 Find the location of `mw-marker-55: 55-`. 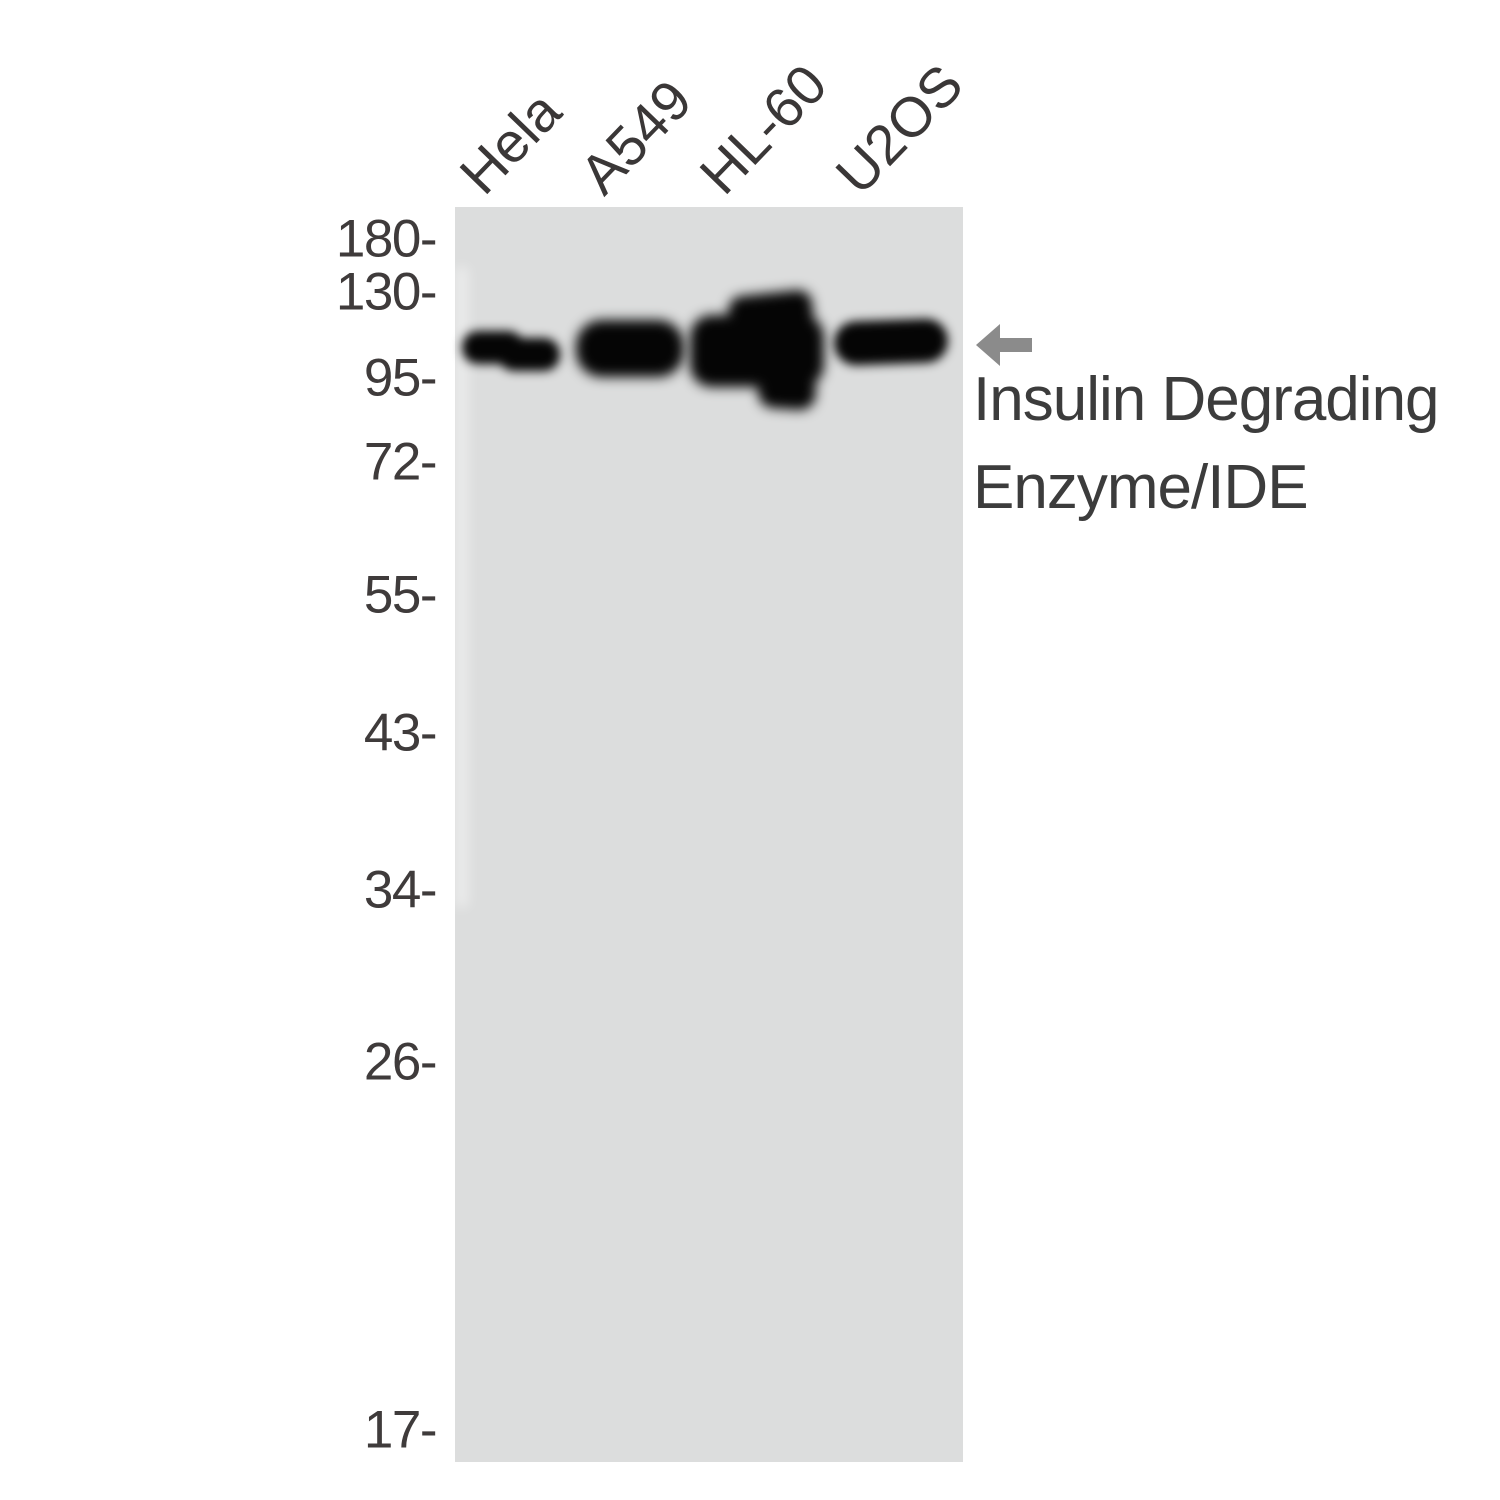

mw-marker-55: 55- is located at coordinates (400, 595).